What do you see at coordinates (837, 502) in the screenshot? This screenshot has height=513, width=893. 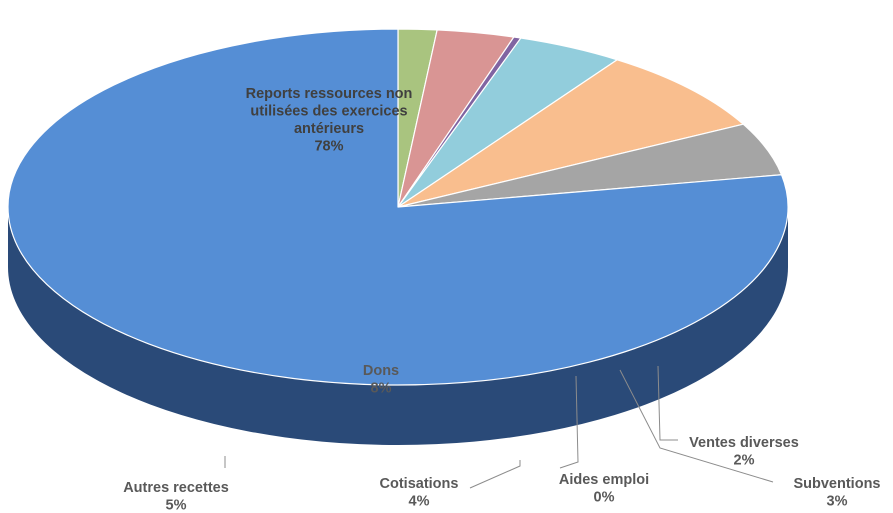 I see `slice-percent-1: 3%` at bounding box center [837, 502].